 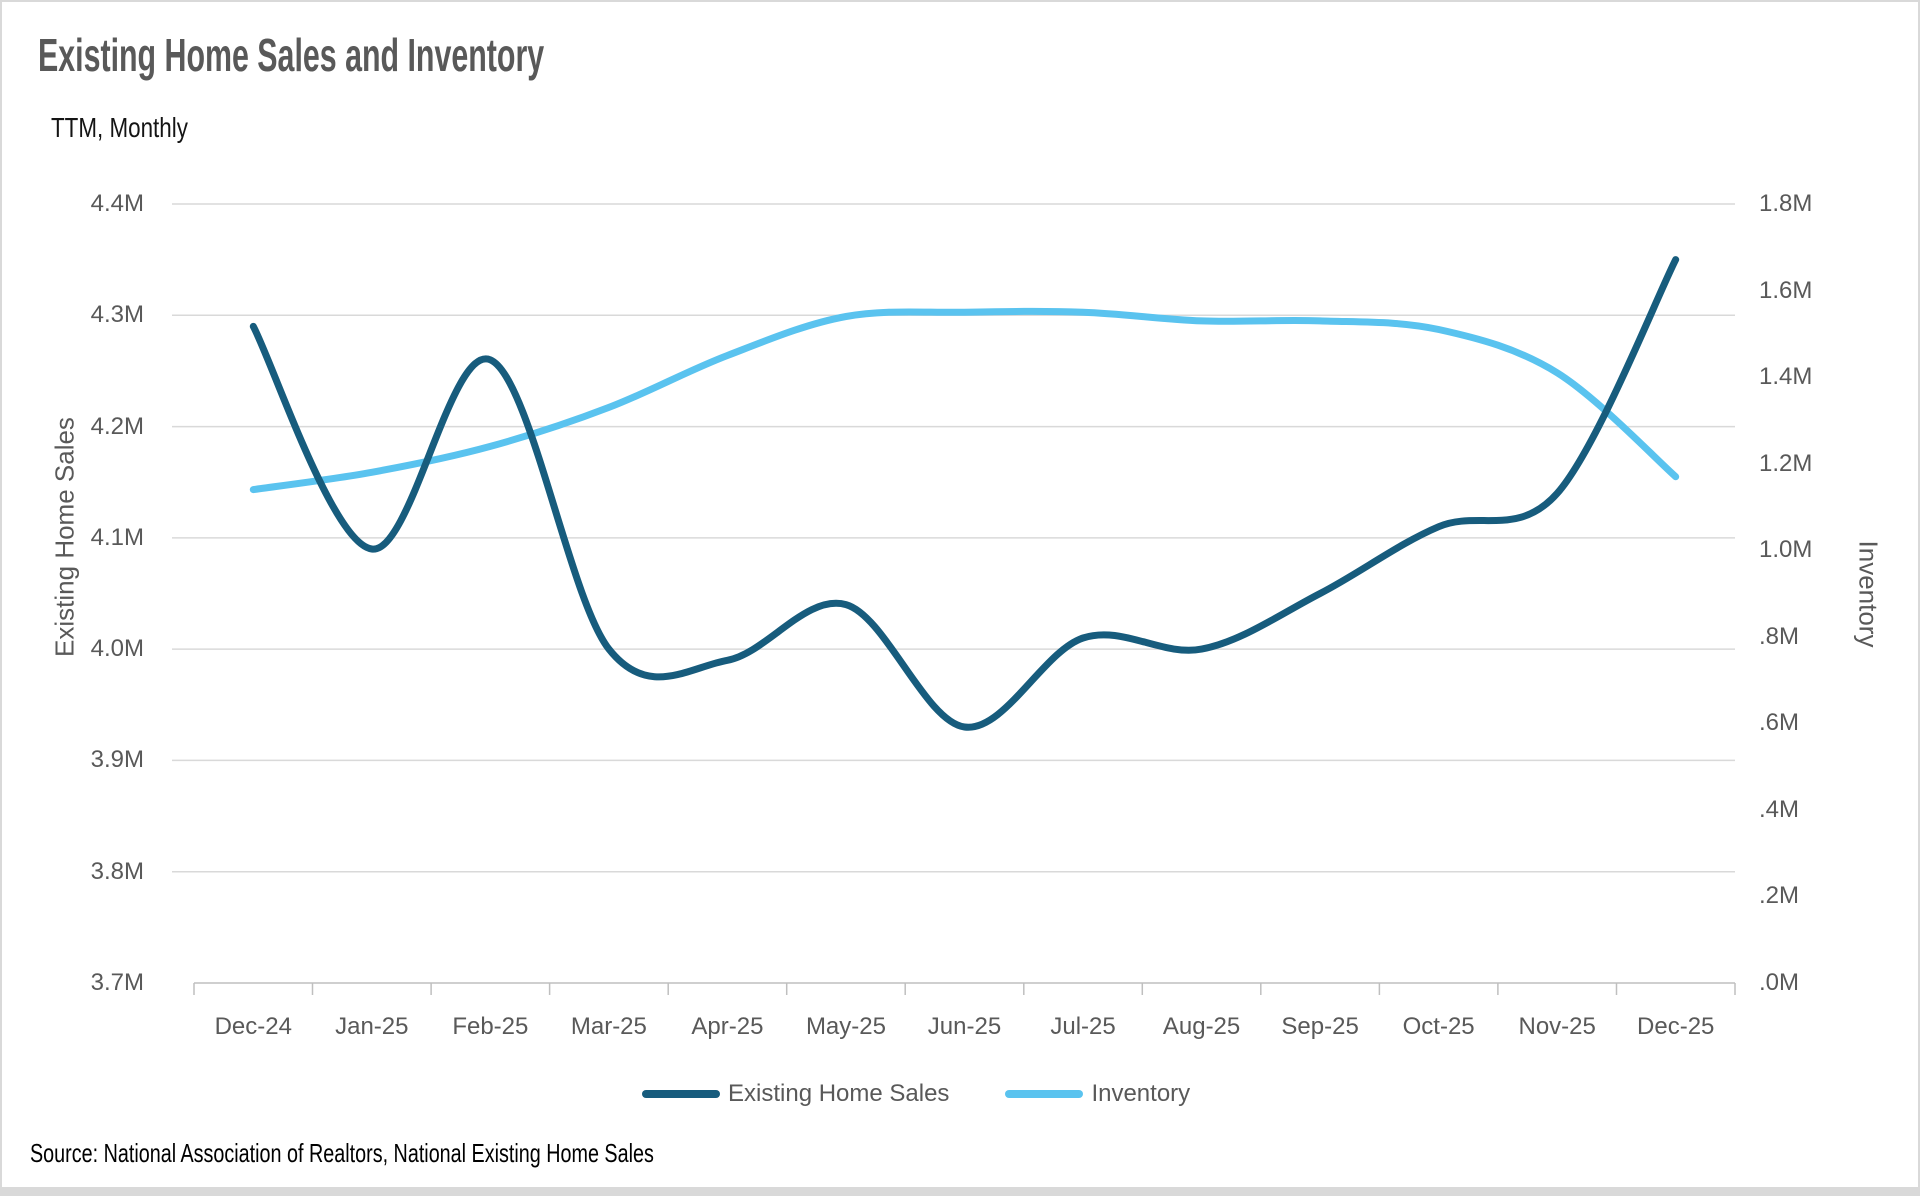 What do you see at coordinates (1557, 1026) in the screenshot?
I see `x-axis-tick-label: Nov-25` at bounding box center [1557, 1026].